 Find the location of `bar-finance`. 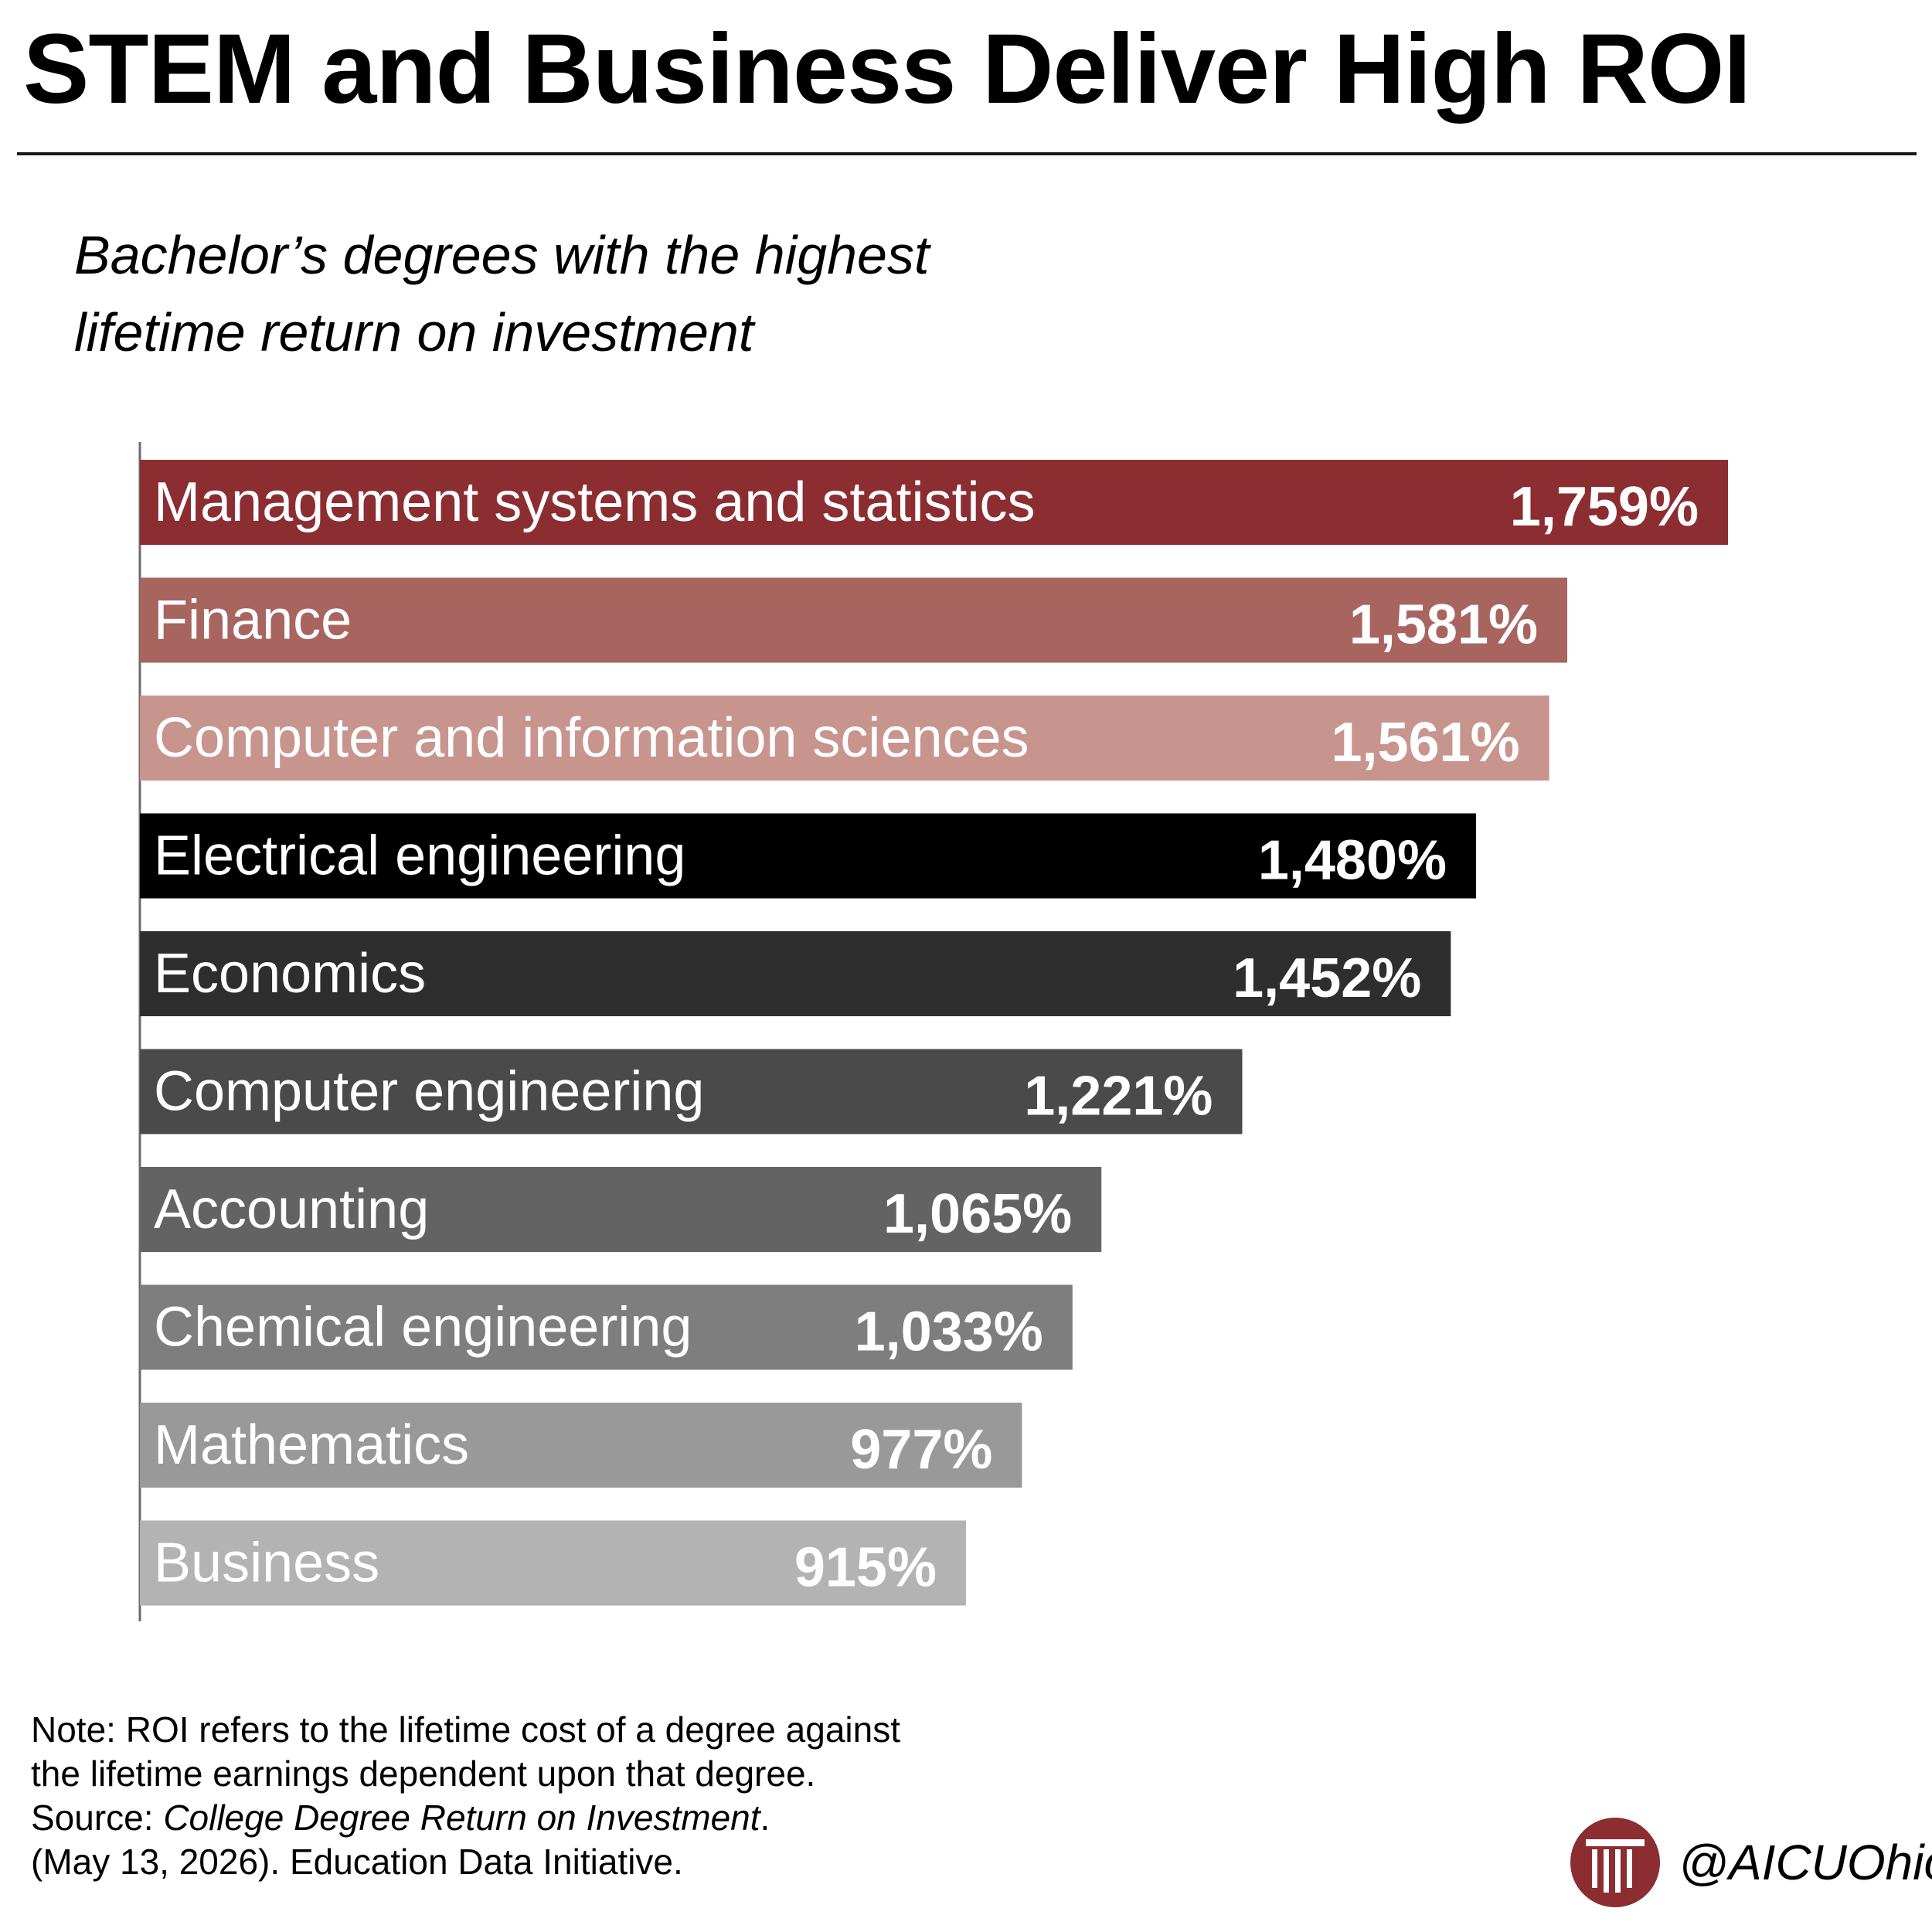

bar-finance is located at coordinates (854, 620).